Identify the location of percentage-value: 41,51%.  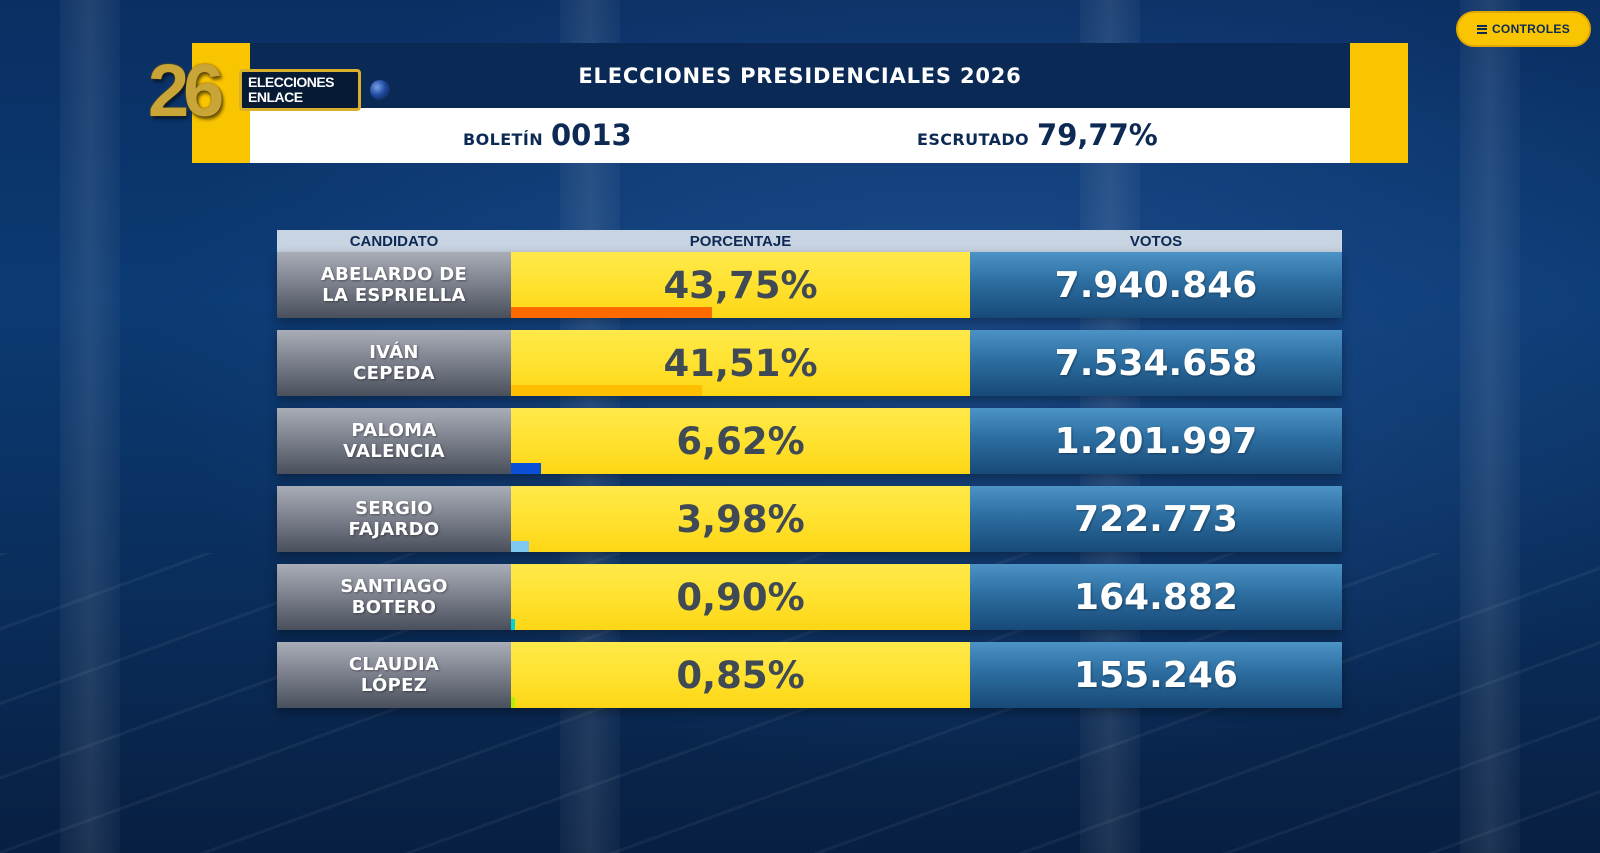
(740, 363).